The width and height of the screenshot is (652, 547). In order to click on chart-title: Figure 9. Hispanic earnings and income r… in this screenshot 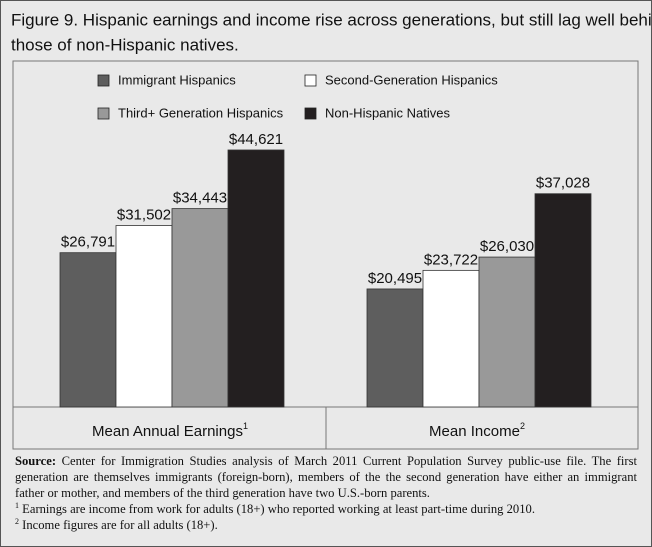, I will do `click(331, 19)`.